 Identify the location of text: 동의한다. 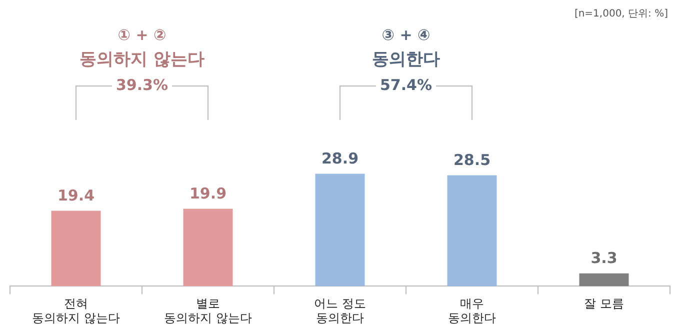
(406, 59).